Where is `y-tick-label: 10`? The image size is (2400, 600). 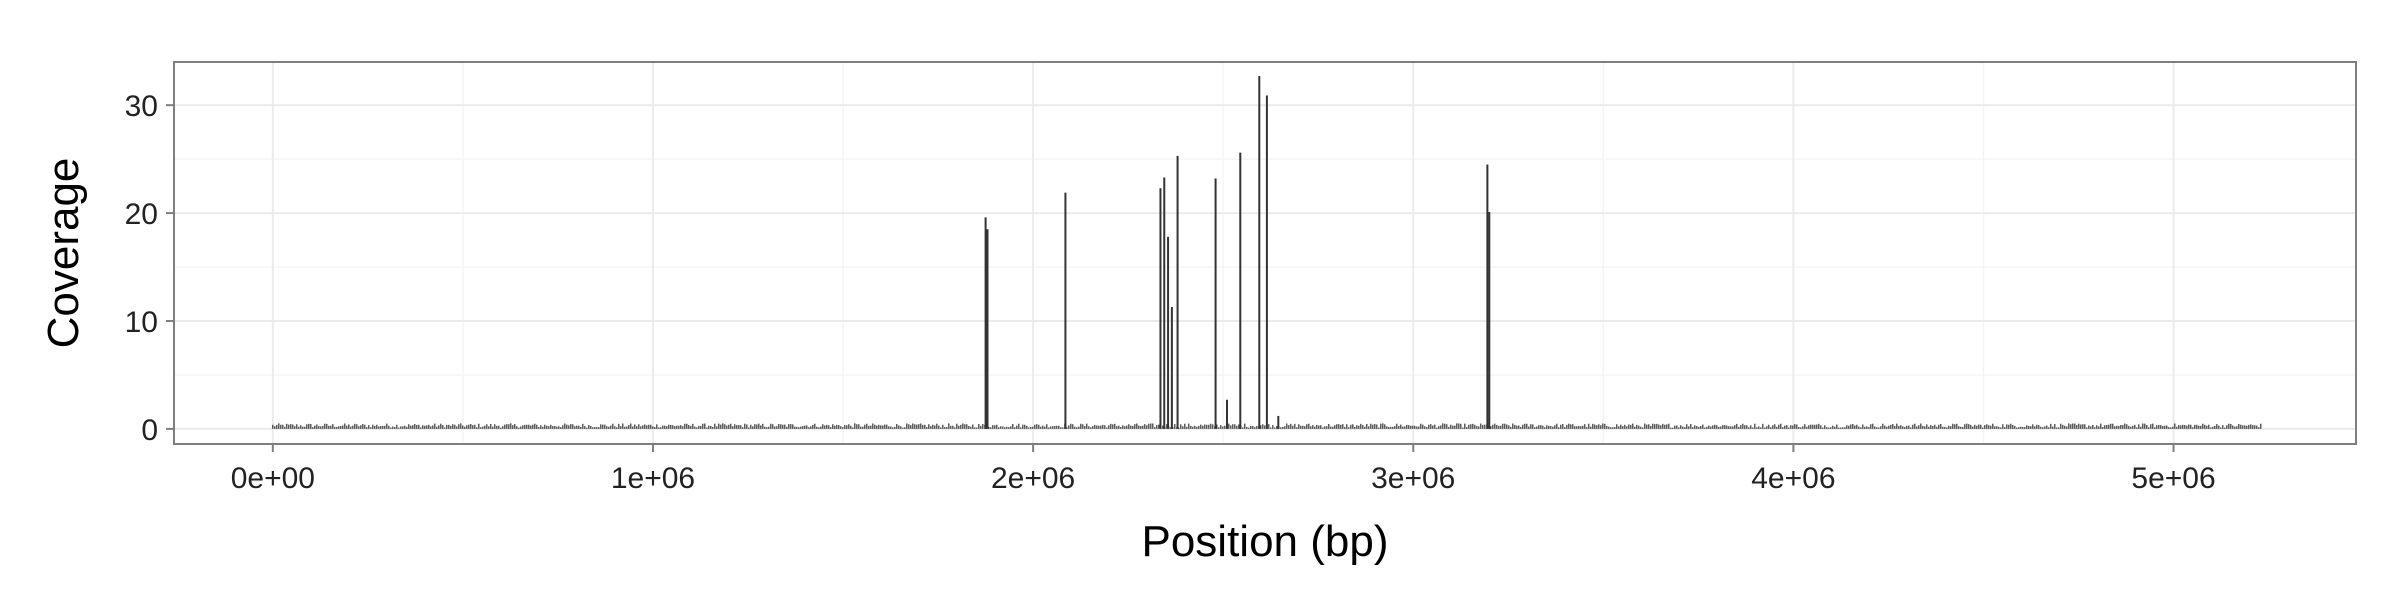
y-tick-label: 10 is located at coordinates (141, 322).